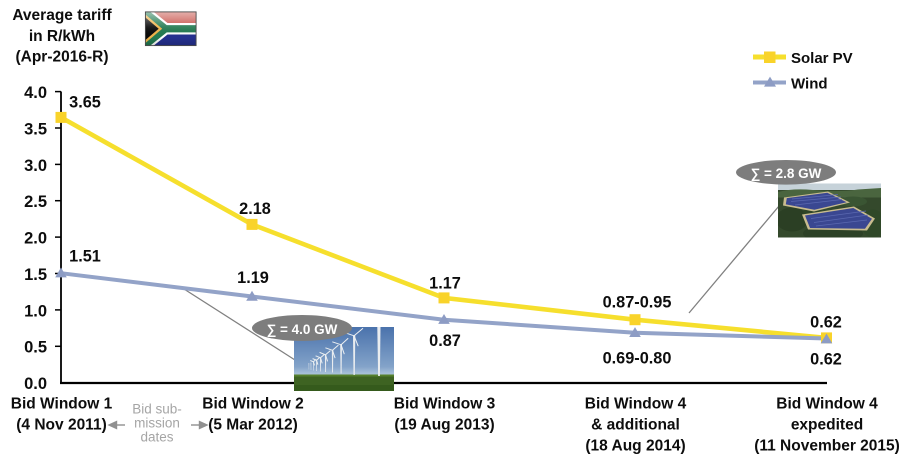 The height and width of the screenshot is (463, 910). What do you see at coordinates (35, 93) in the screenshot?
I see `svg-text: 4.0` at bounding box center [35, 93].